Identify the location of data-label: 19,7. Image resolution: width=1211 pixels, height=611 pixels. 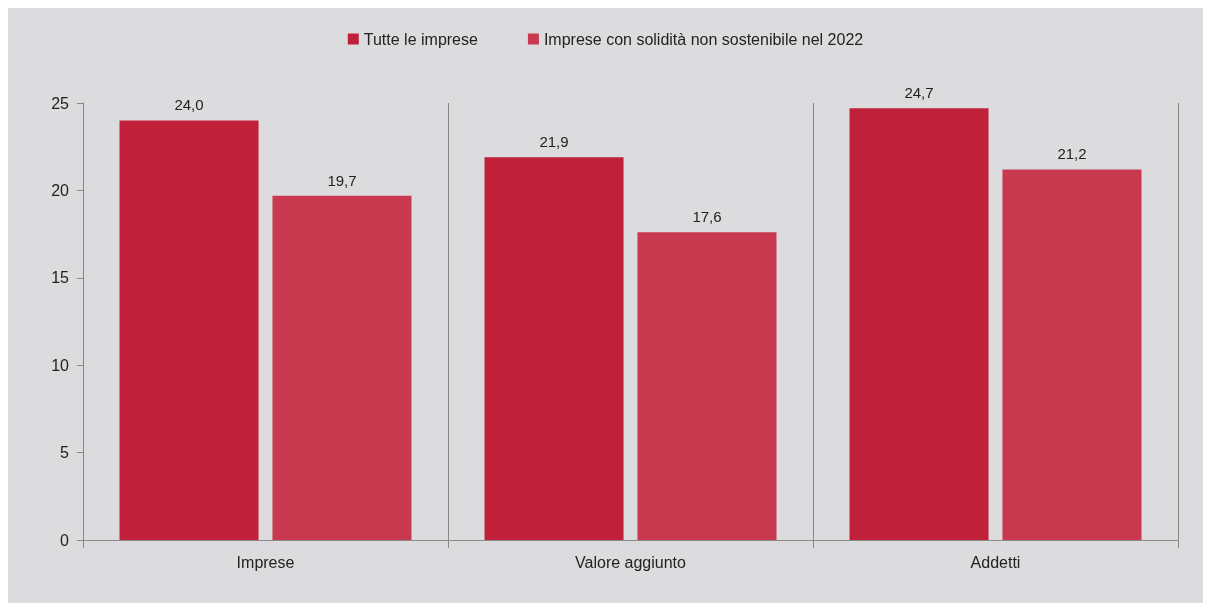
(342, 180).